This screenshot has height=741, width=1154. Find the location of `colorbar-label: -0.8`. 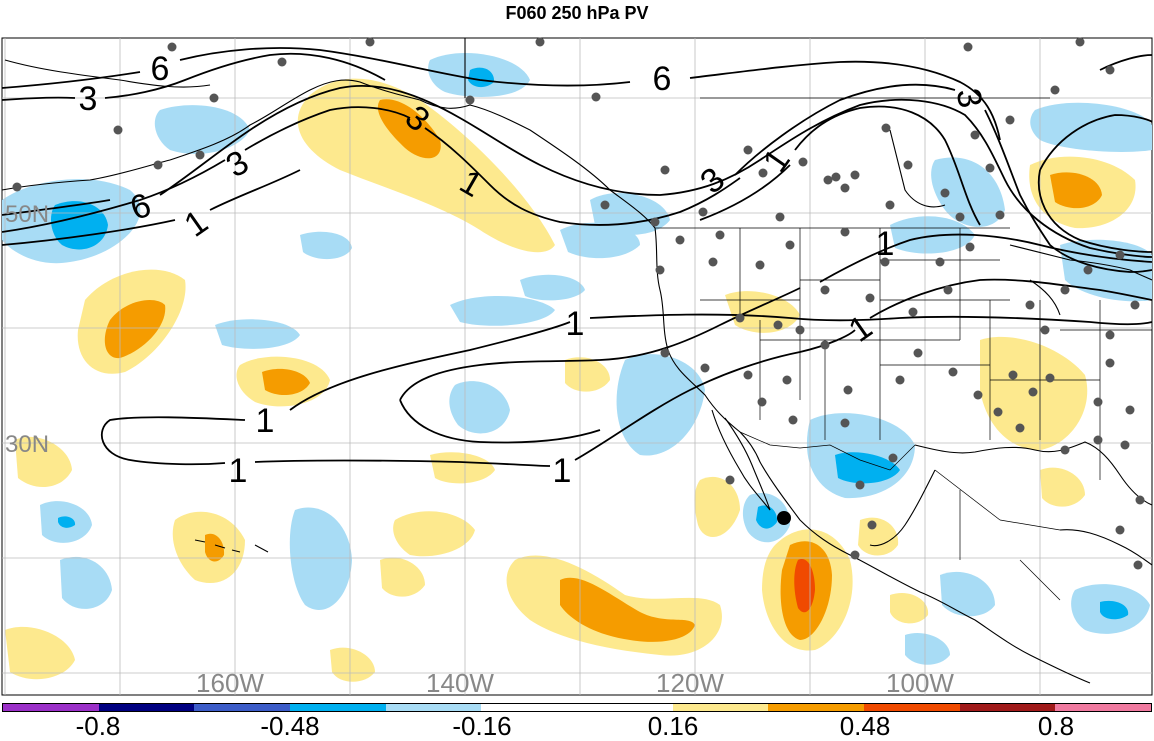

colorbar-label: -0.8 is located at coordinates (98, 726).